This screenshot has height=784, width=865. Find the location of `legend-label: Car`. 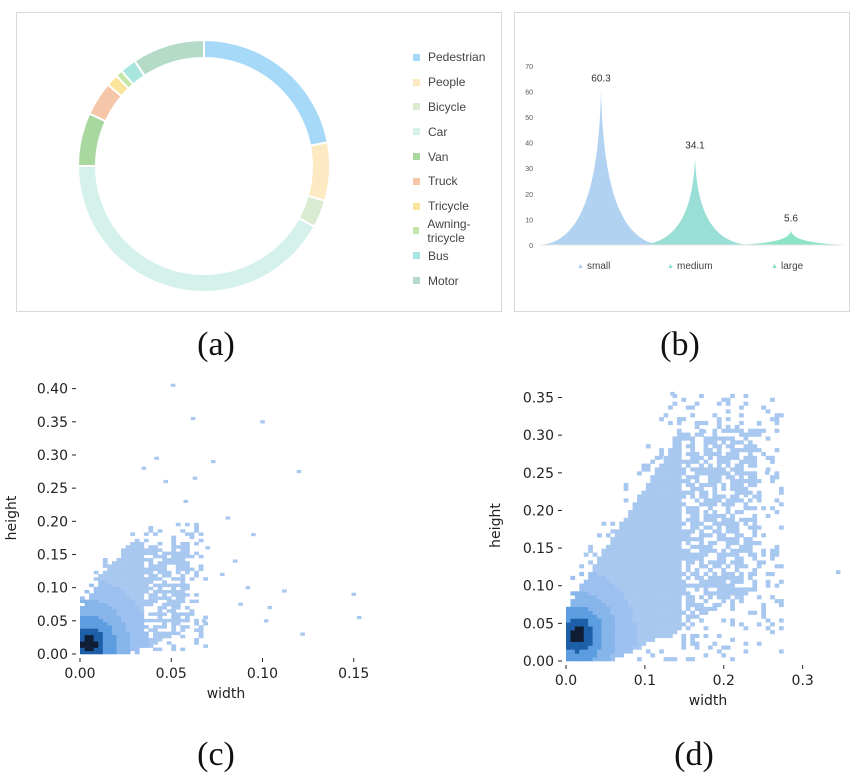

legend-label: Car is located at coordinates (438, 131).